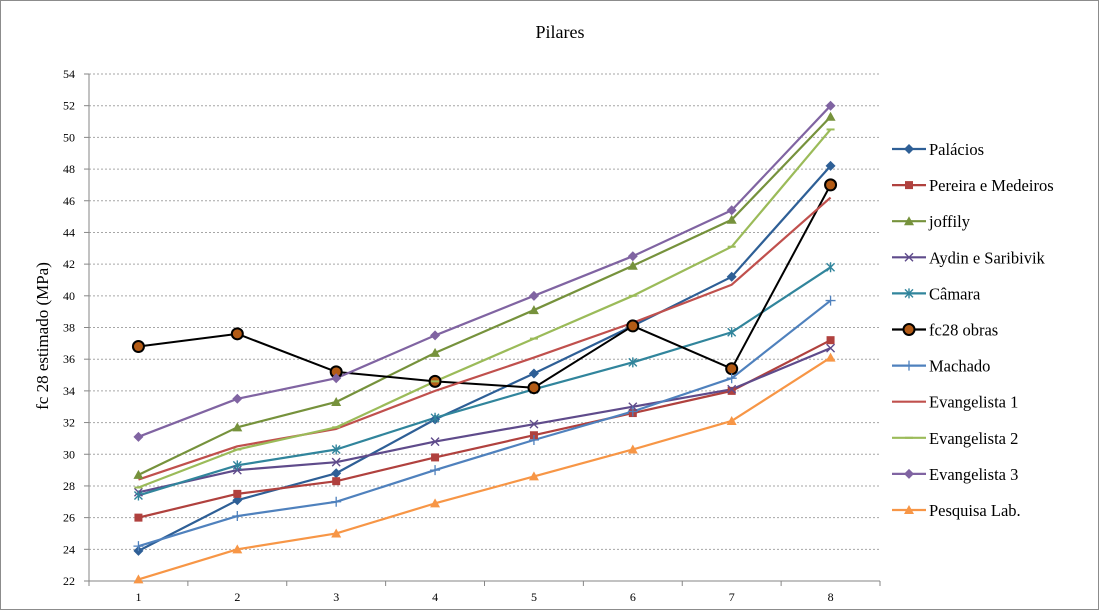  What do you see at coordinates (534, 597) in the screenshot?
I see `x-tick-label: 5` at bounding box center [534, 597].